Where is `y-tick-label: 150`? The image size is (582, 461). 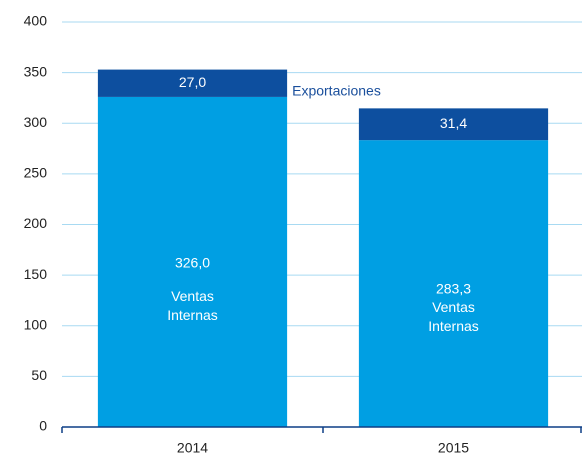 y-tick-label: 150 is located at coordinates (36, 274).